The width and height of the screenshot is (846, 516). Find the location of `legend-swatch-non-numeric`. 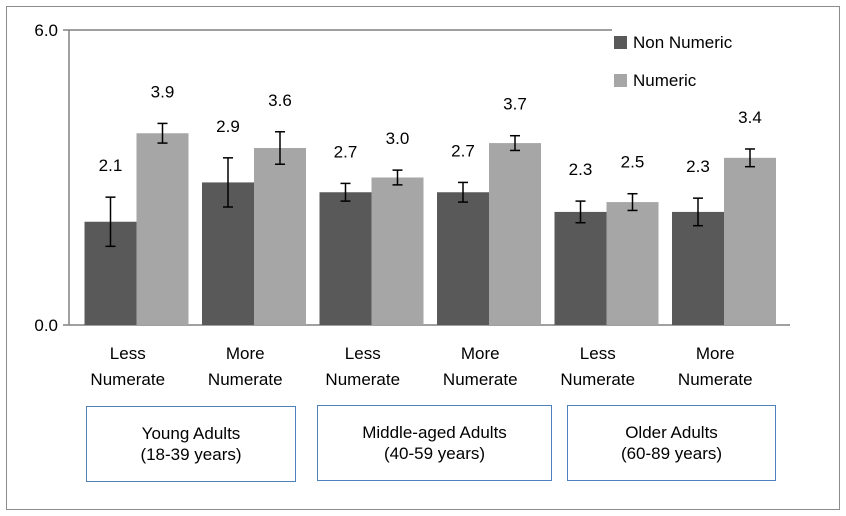

legend-swatch-non-numeric is located at coordinates (620, 42).